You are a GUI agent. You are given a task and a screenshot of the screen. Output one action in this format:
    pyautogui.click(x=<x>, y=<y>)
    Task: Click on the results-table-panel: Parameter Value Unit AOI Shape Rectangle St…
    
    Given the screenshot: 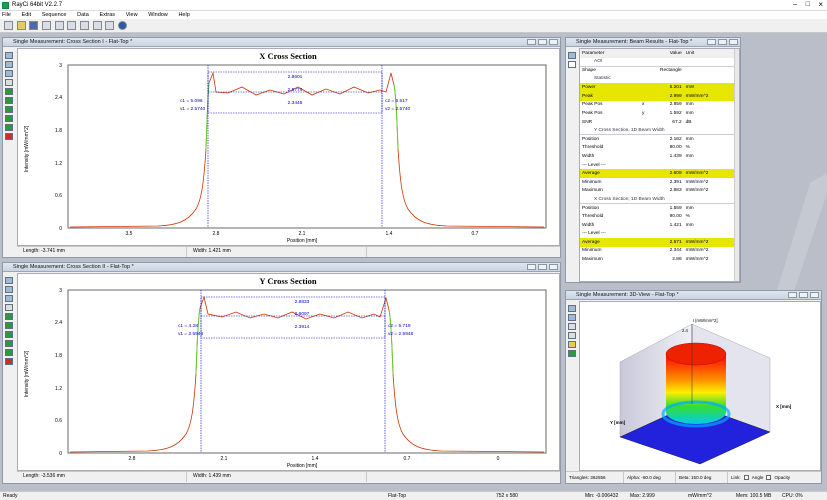 What is the action you would take?
    pyautogui.click(x=659, y=165)
    